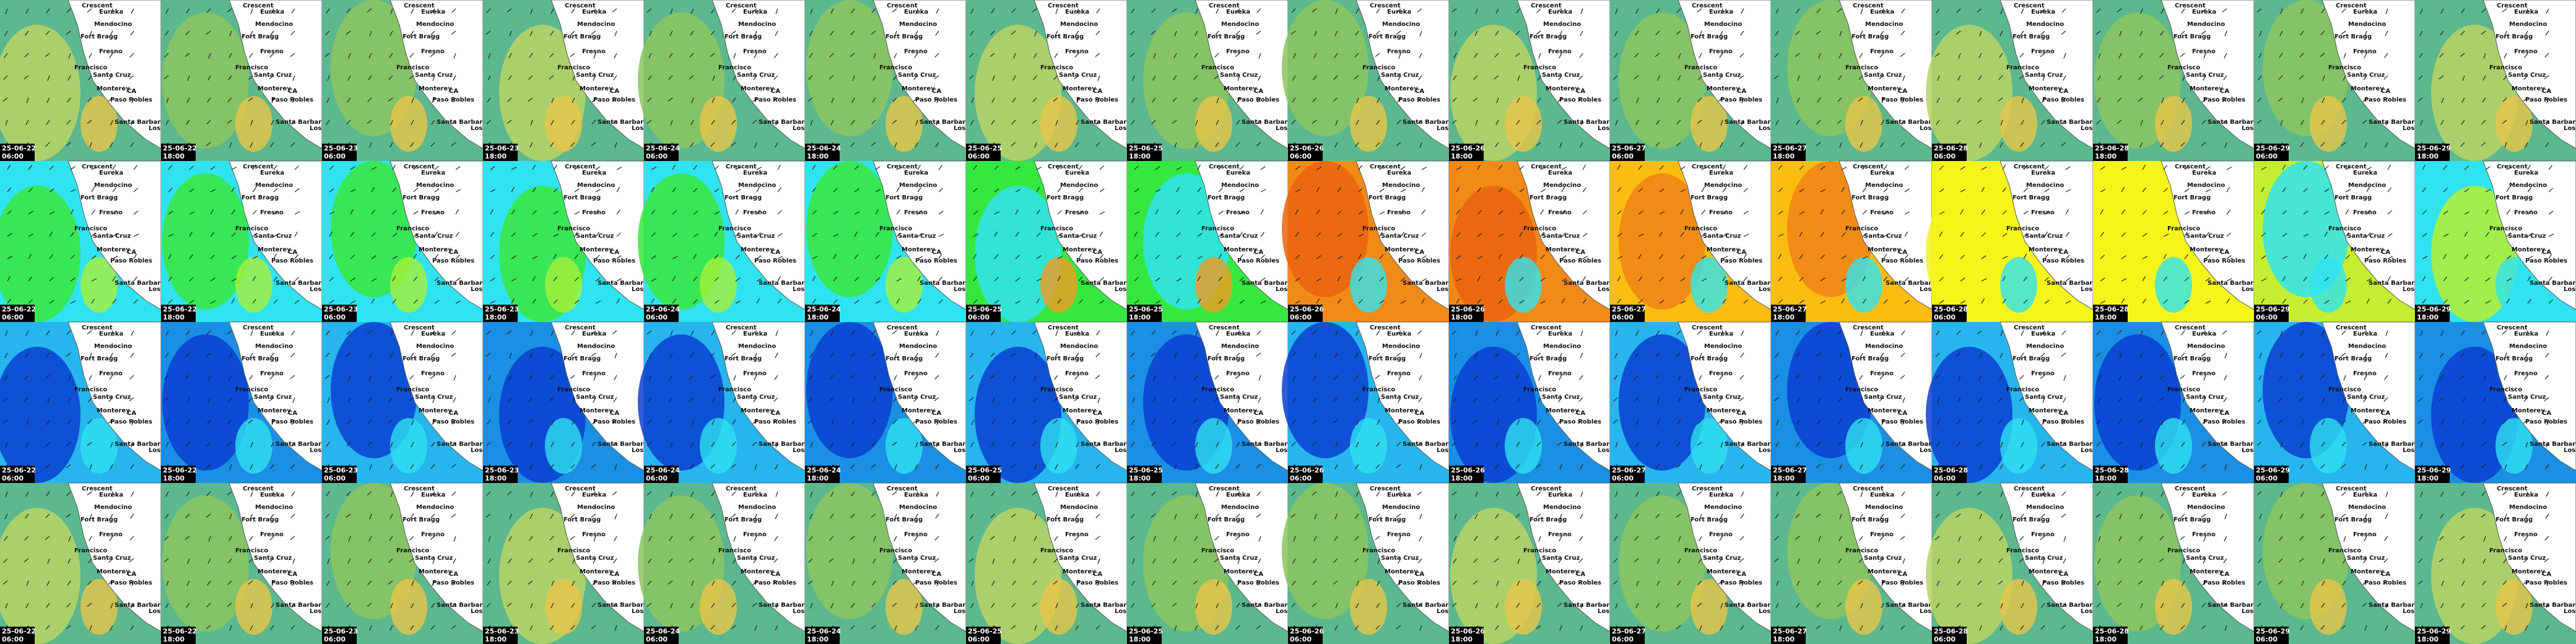 Image resolution: width=2576 pixels, height=644 pixels. I want to click on date-label: 25-06-29, so click(2273, 631).